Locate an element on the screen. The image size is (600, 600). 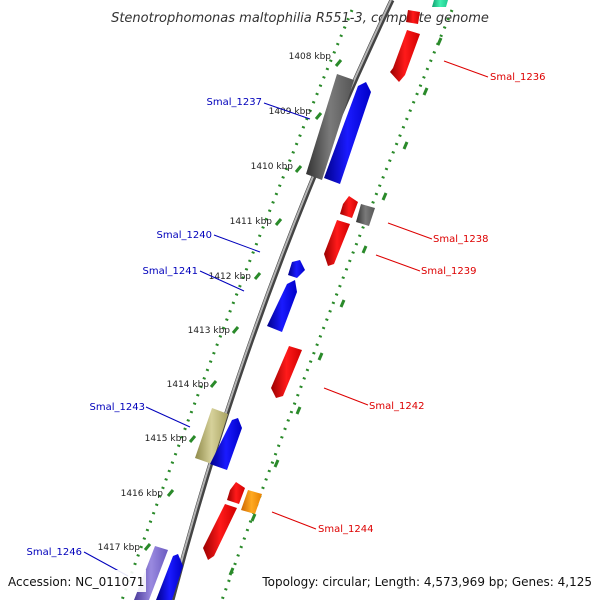
footer-summary-backdrop is located at coordinates (427, 581).